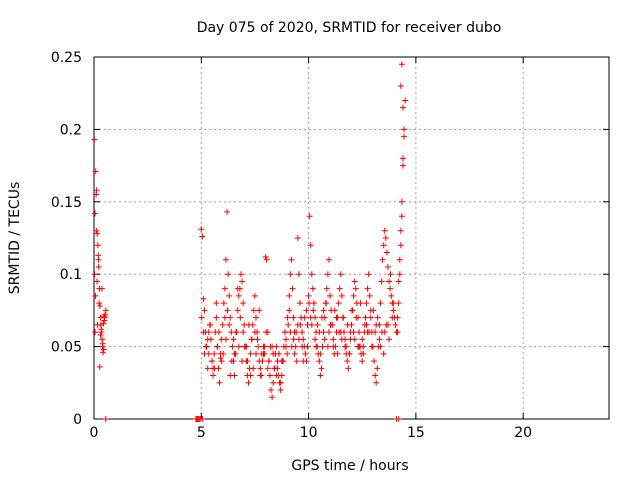 The image size is (640, 480). I want to click on x-tick-label: 5, so click(201, 433).